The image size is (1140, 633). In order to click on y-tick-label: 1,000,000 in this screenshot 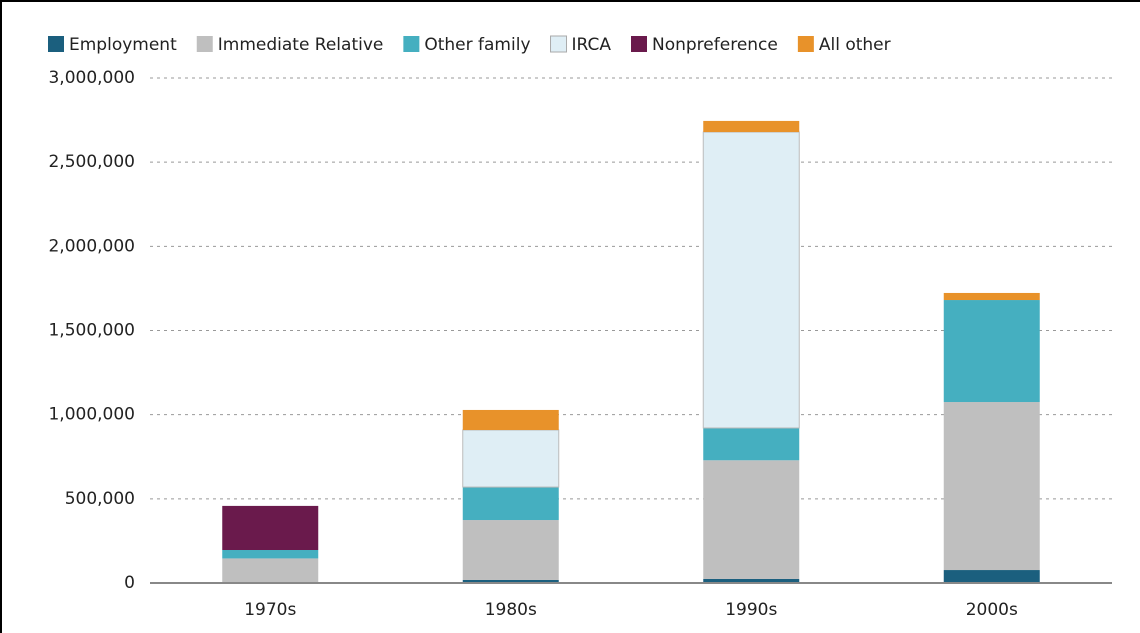, I will do `click(91, 415)`.